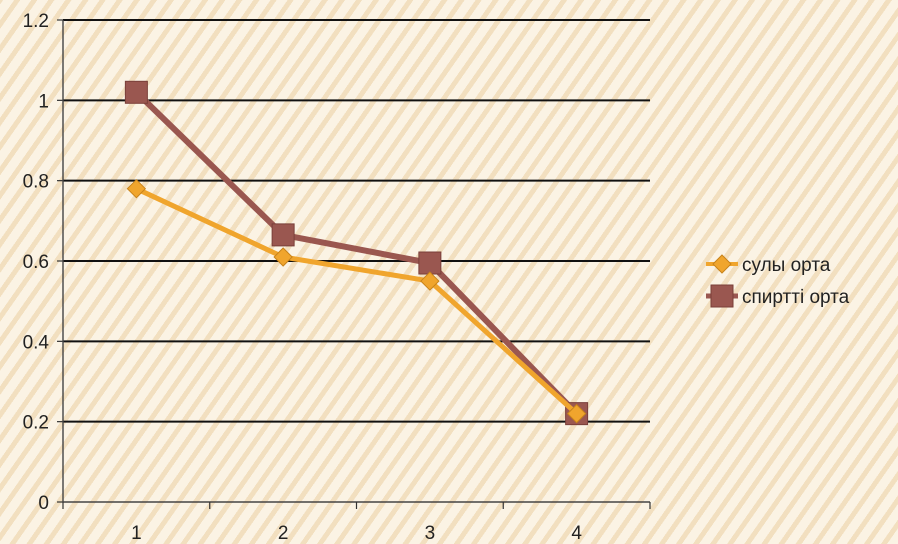 This screenshot has width=898, height=544. I want to click on y-tick-label: 1, so click(43, 101).